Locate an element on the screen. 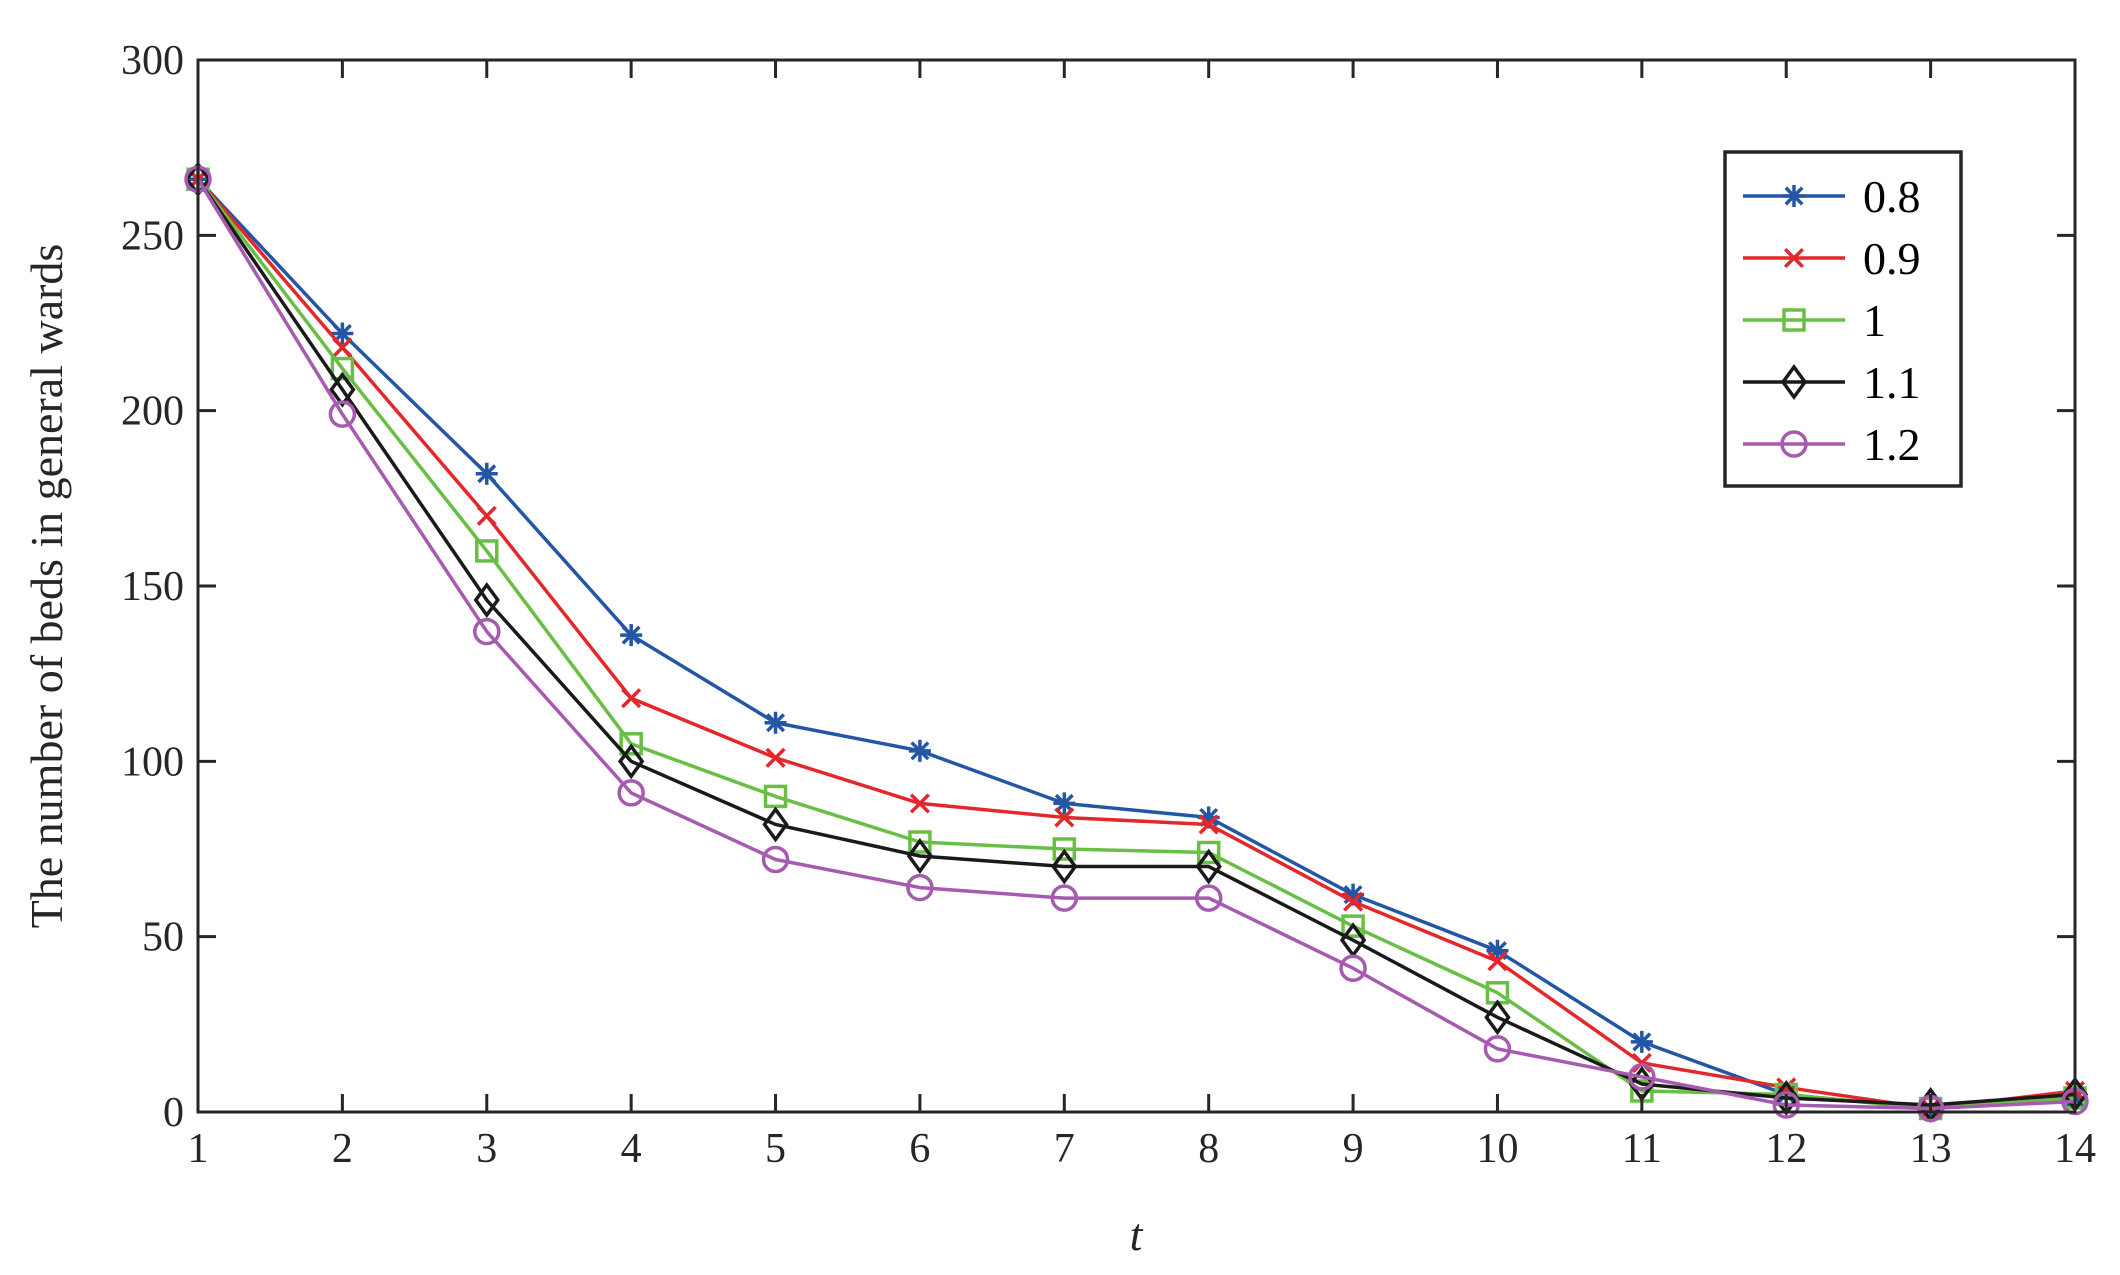  legend-label: 1.1 is located at coordinates (1892, 382).